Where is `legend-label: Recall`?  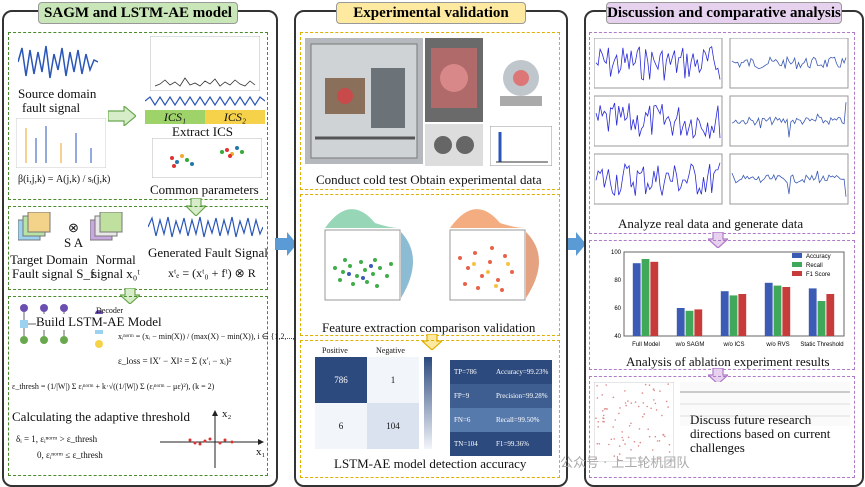 legend-label: Recall is located at coordinates (814, 266).